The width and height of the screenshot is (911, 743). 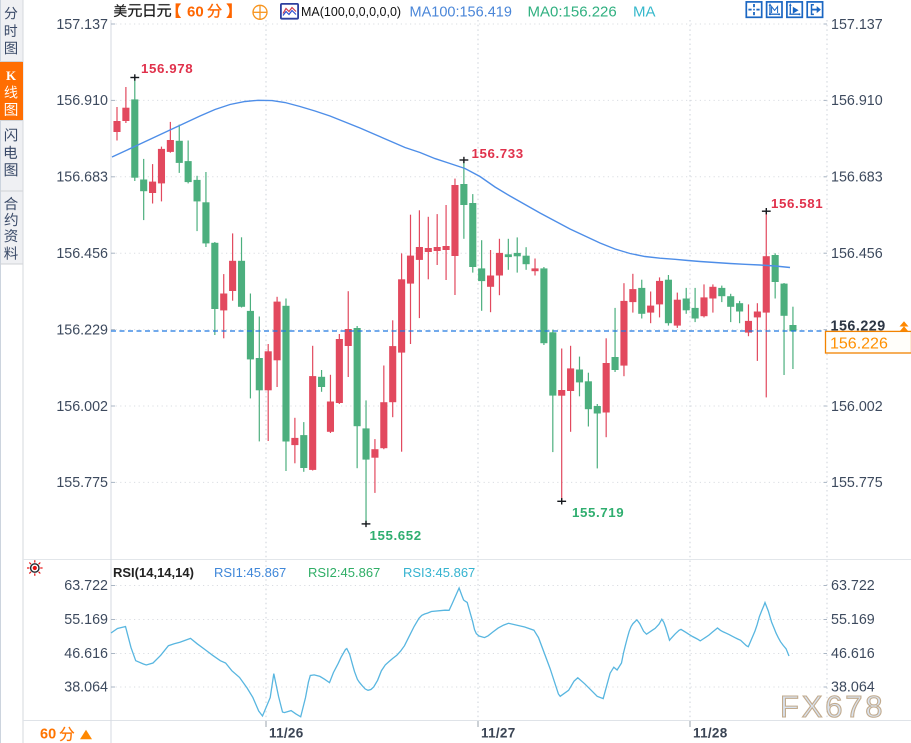 I want to click on svg-text: K, so click(x=11, y=75).